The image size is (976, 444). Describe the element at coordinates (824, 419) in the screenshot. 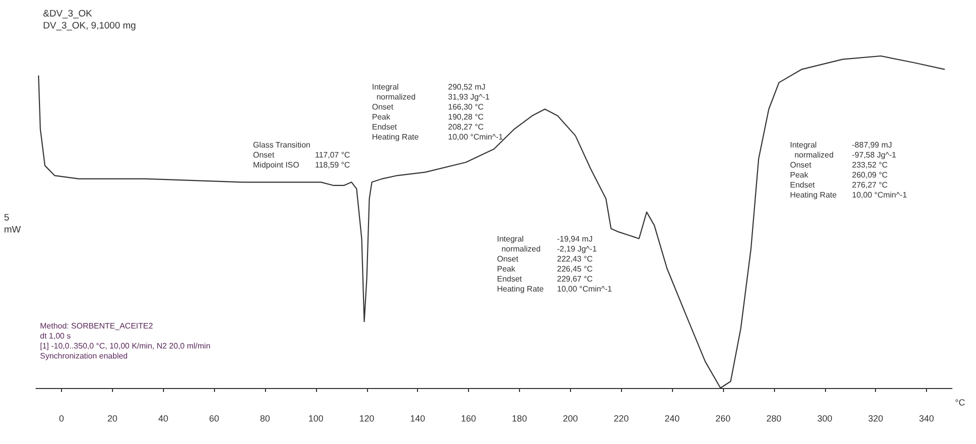

I see `x-tick-label: 300` at that location.